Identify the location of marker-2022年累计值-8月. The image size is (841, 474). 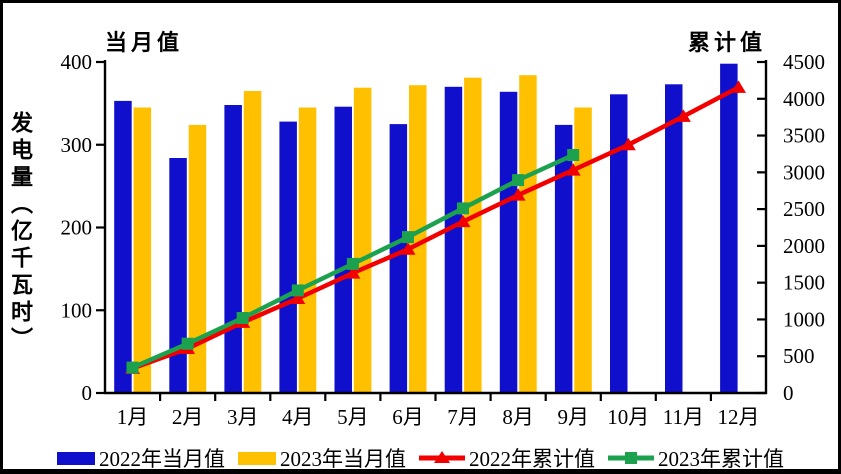
(518, 194).